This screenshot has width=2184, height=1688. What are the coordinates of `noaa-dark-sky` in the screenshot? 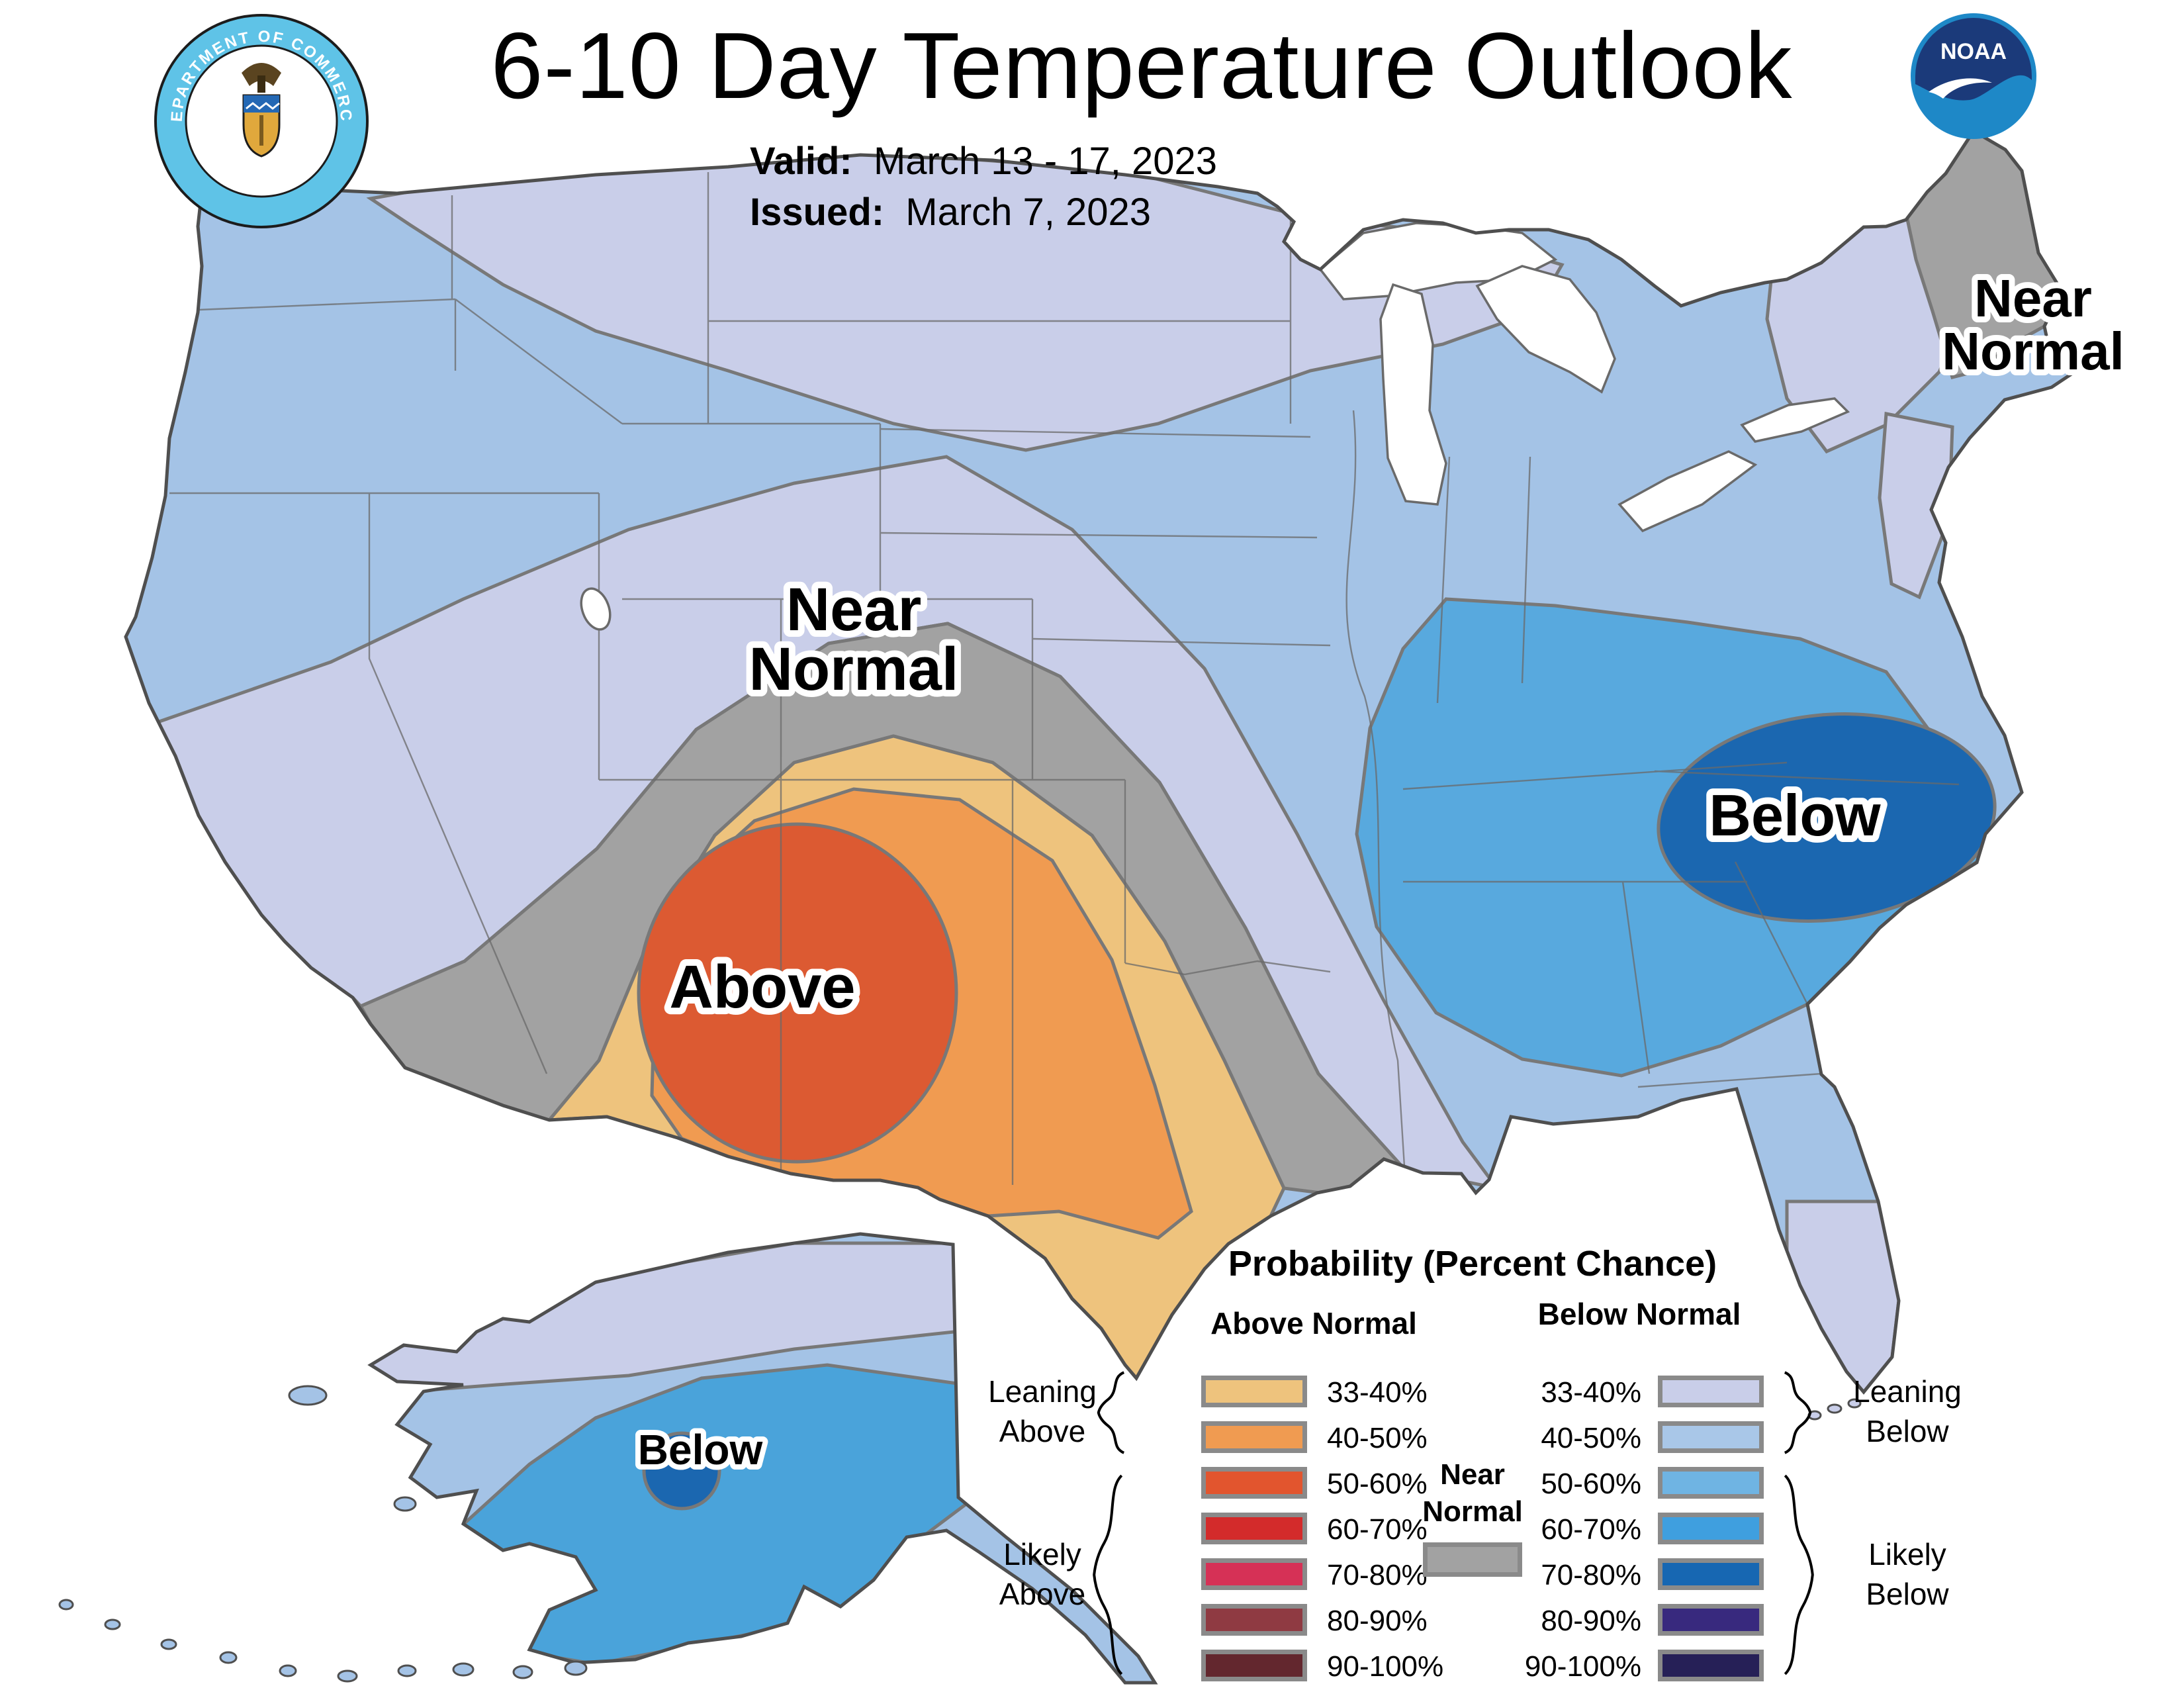 It's located at (1974, 59).